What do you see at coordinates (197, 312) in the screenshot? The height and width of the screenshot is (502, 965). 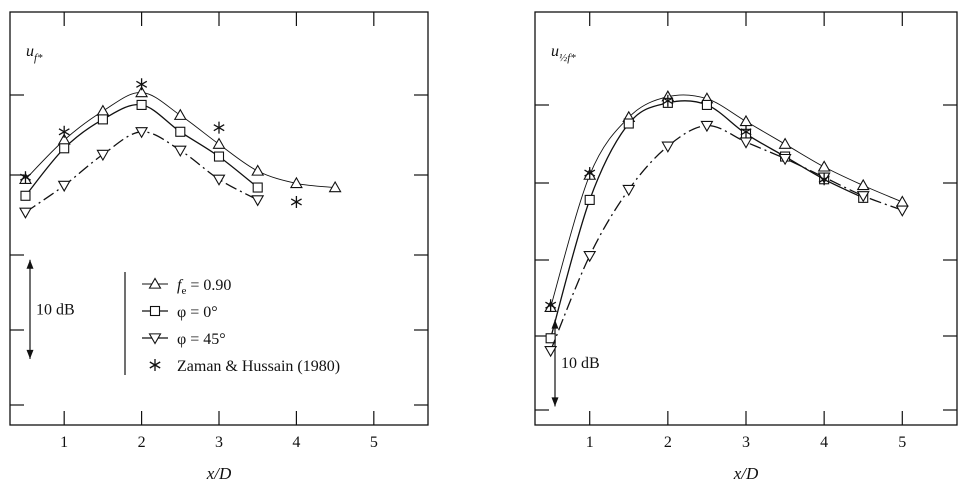 I see `legend-label: φ = 0°` at bounding box center [197, 312].